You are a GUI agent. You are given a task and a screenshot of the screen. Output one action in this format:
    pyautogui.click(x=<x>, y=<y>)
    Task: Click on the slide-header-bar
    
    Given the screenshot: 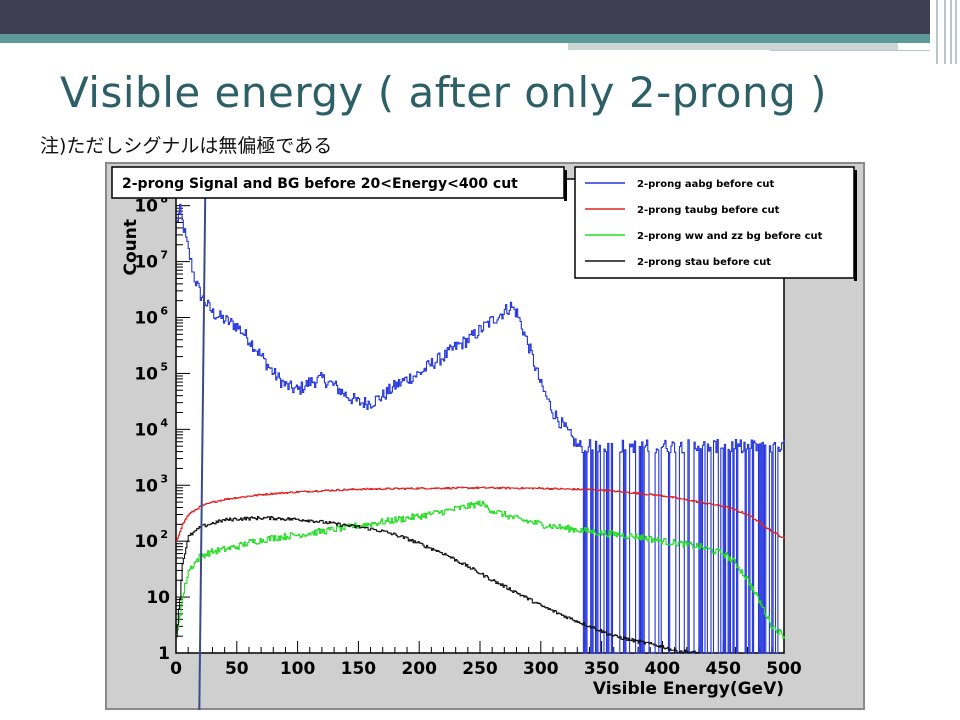 What is the action you would take?
    pyautogui.click(x=480, y=17)
    